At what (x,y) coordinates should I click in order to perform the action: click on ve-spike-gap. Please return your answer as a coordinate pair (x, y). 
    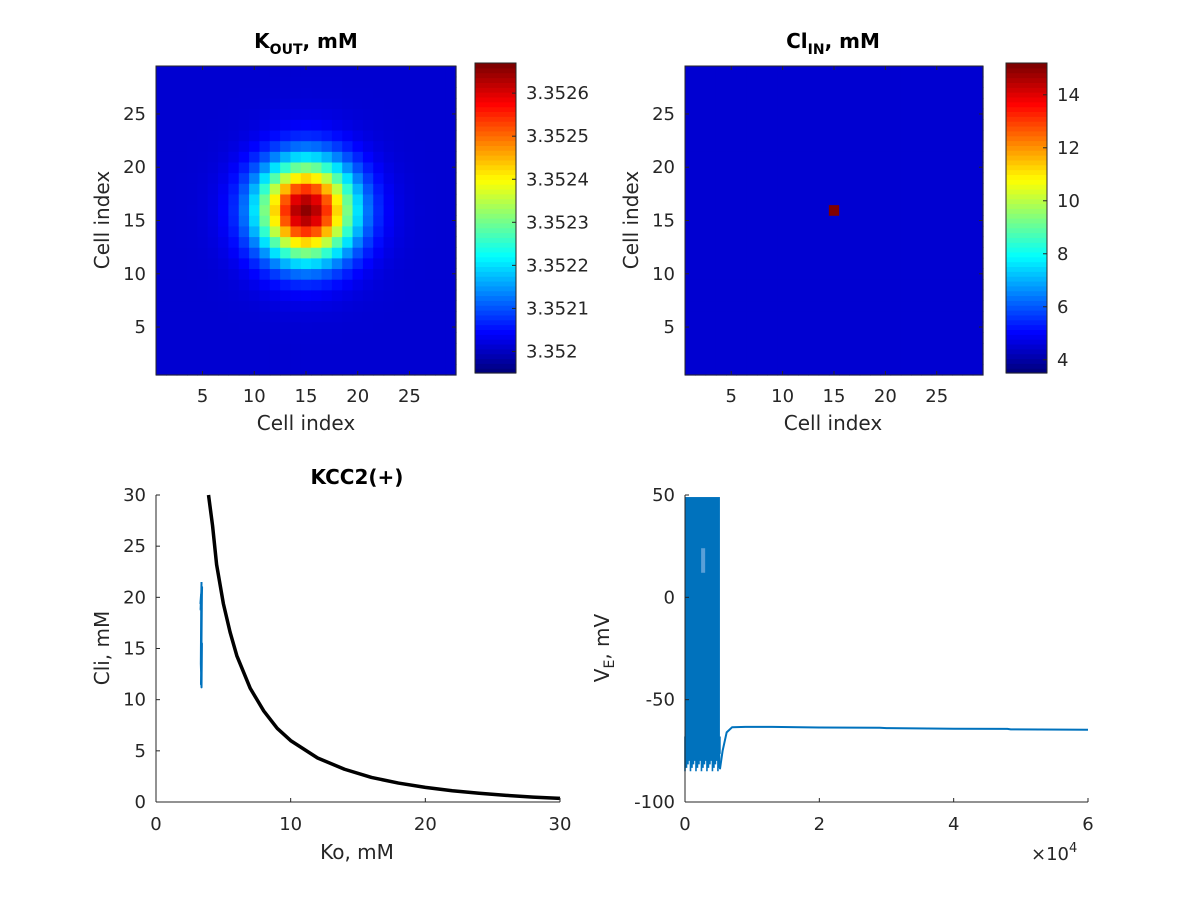
    Looking at the image, I should click on (703, 560).